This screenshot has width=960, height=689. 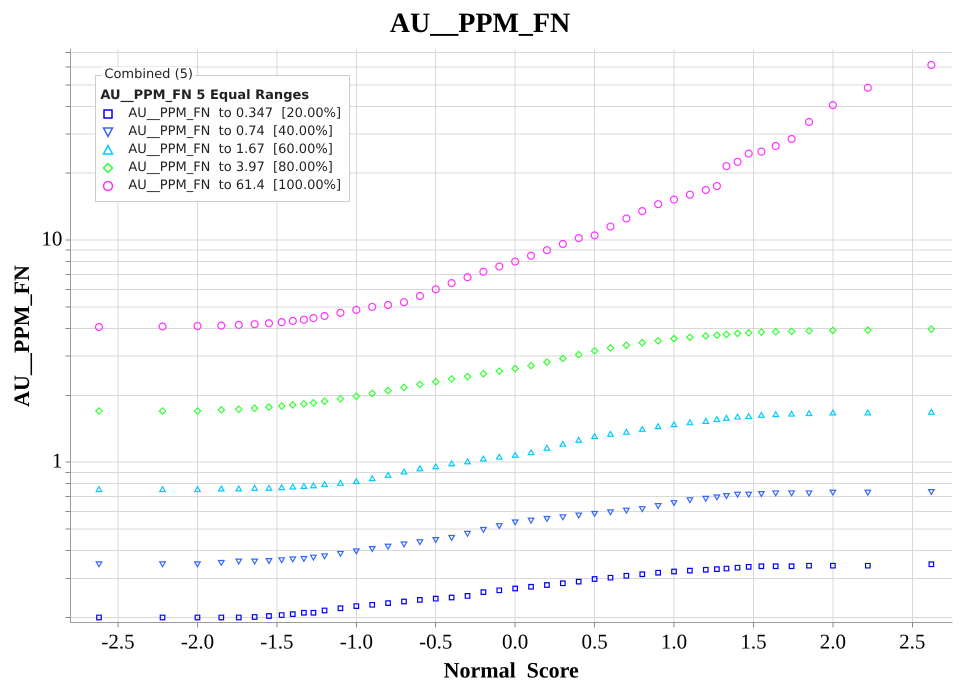 I want to click on x-axis-title: Normal Score, so click(x=512, y=669).